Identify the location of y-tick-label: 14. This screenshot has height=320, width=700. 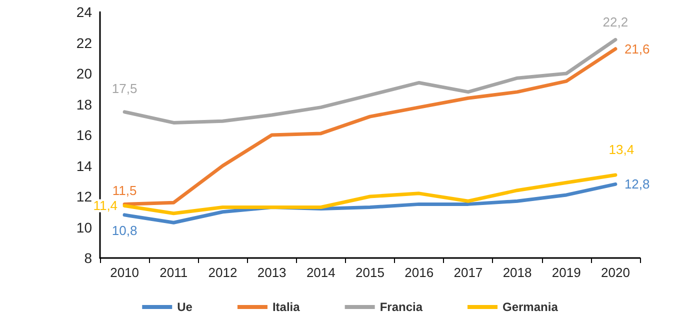
(84, 166).